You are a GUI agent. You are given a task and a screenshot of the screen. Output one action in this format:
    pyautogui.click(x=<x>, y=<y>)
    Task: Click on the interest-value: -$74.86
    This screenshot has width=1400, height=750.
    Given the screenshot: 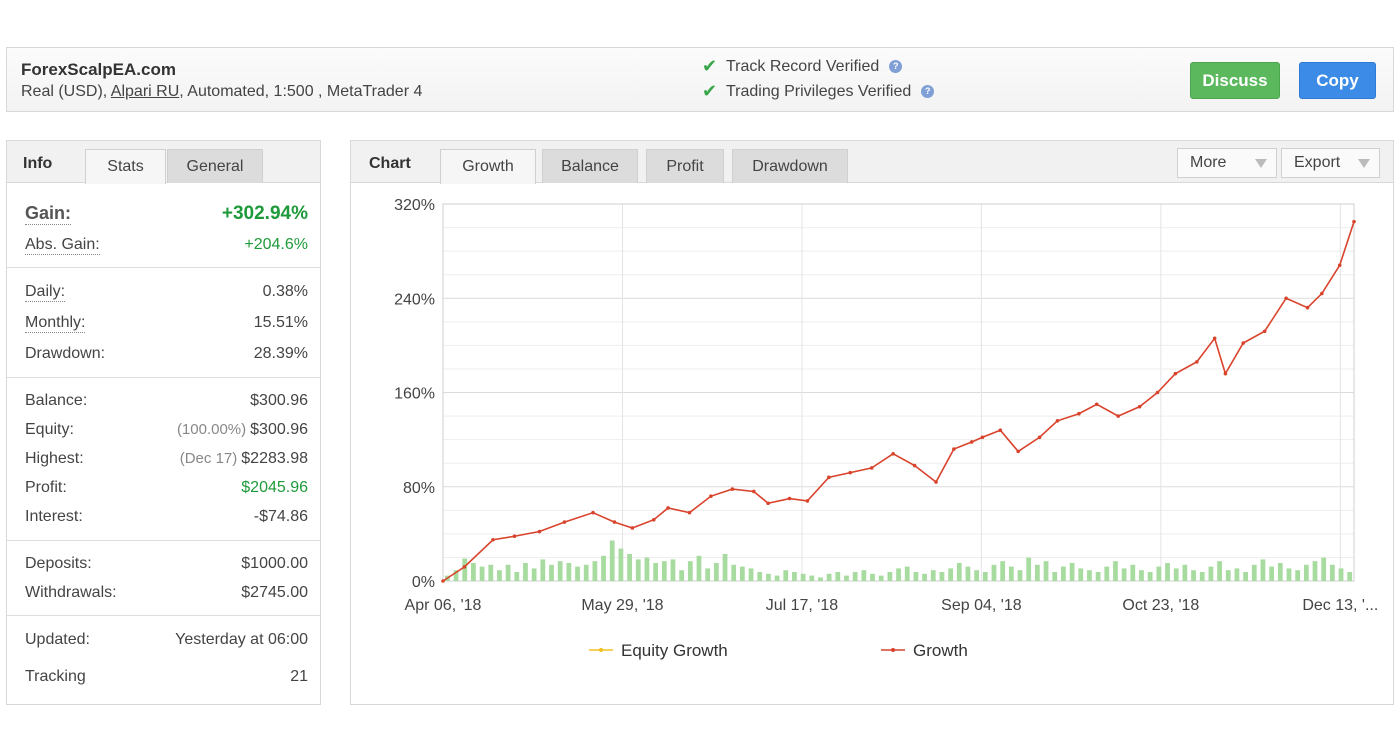 What is the action you would take?
    pyautogui.click(x=280, y=516)
    